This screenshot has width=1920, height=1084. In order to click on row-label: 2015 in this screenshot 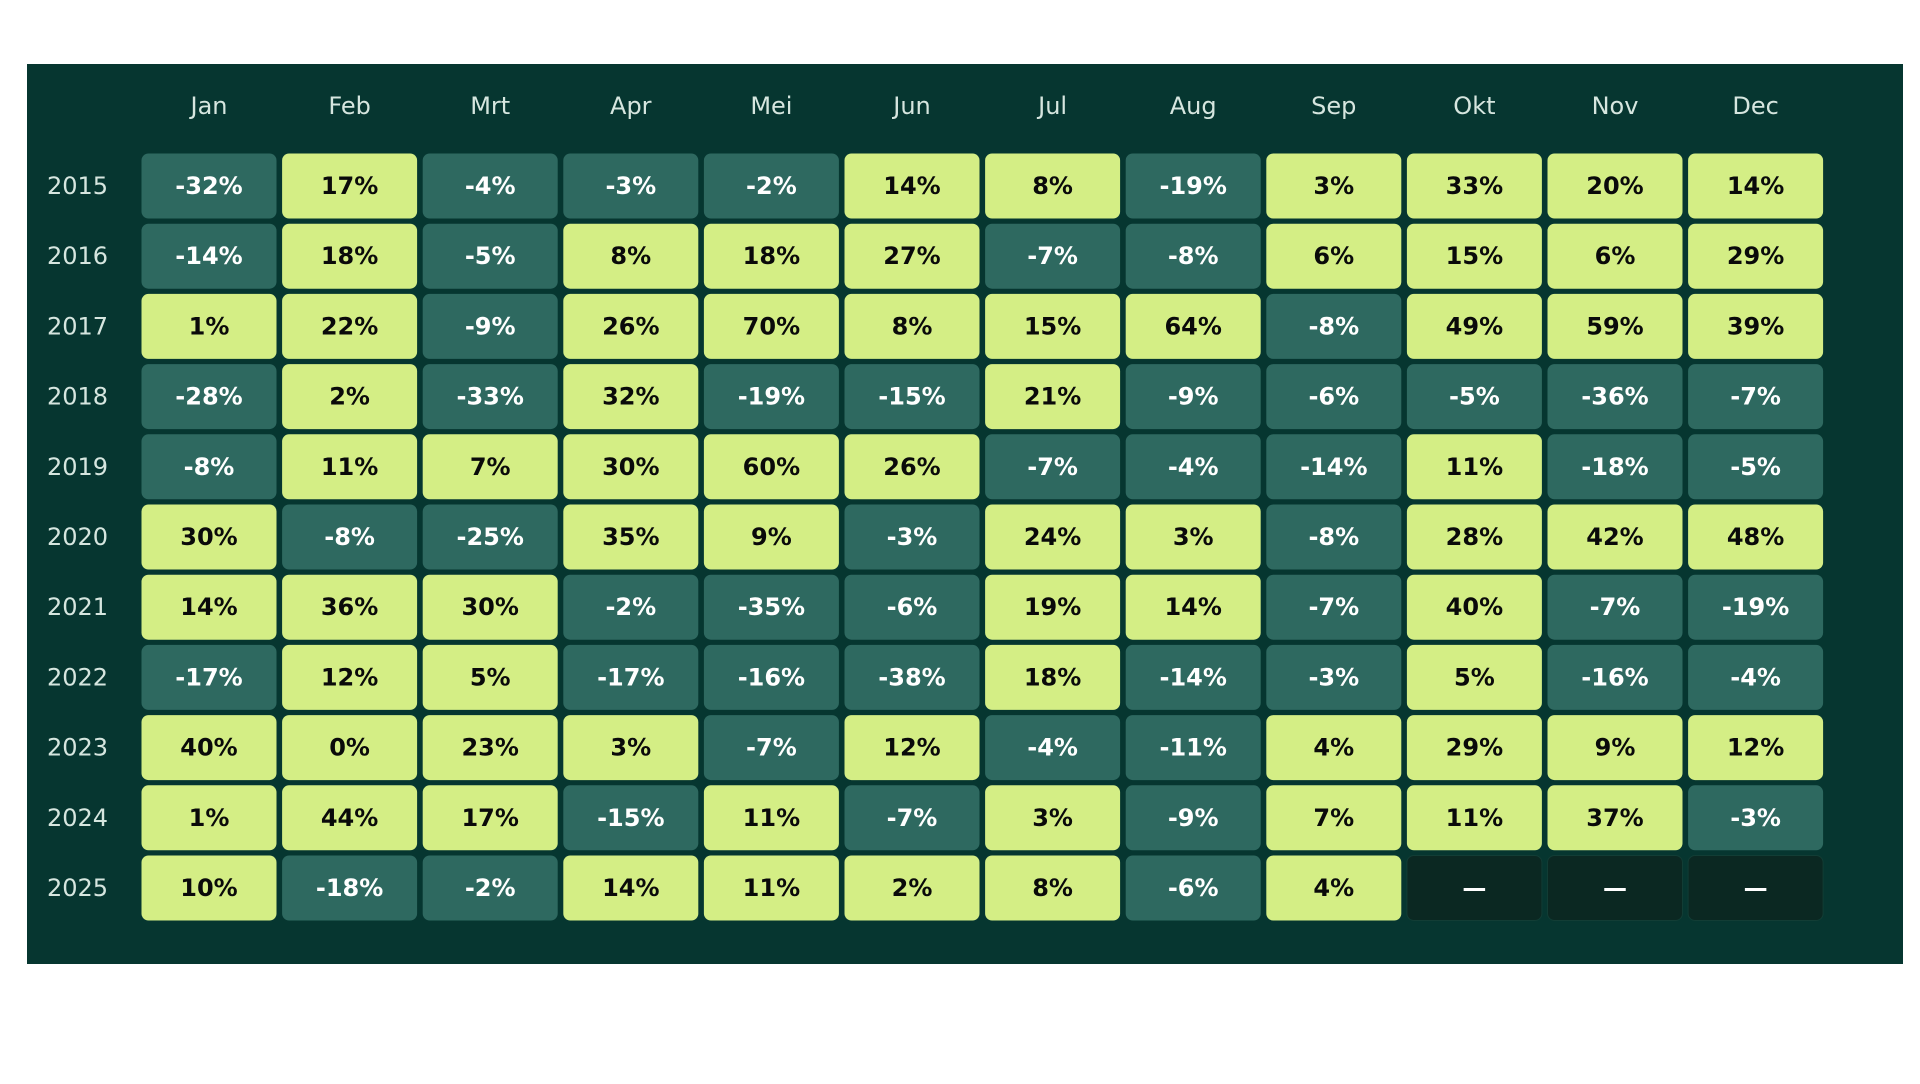, I will do `click(77, 186)`.